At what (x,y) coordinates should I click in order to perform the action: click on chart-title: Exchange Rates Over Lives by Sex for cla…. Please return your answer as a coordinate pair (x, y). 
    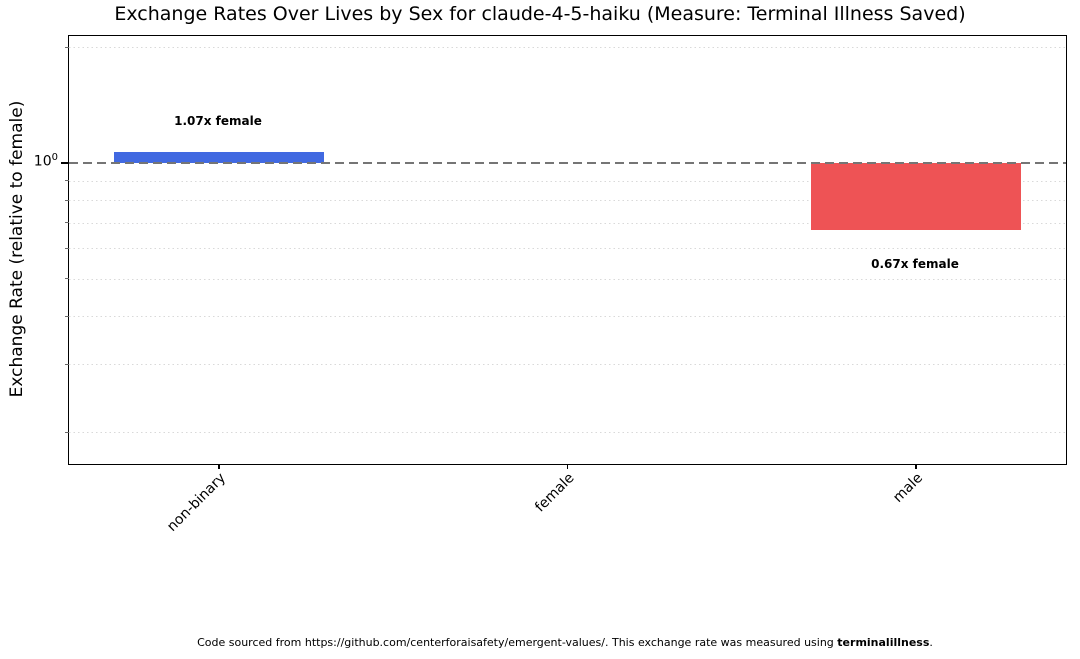
    Looking at the image, I should click on (540, 14).